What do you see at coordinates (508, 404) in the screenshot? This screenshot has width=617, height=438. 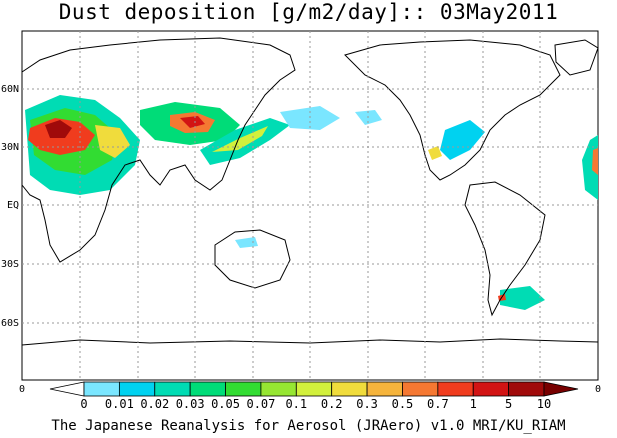 I see `colorbar-label: 5` at bounding box center [508, 404].